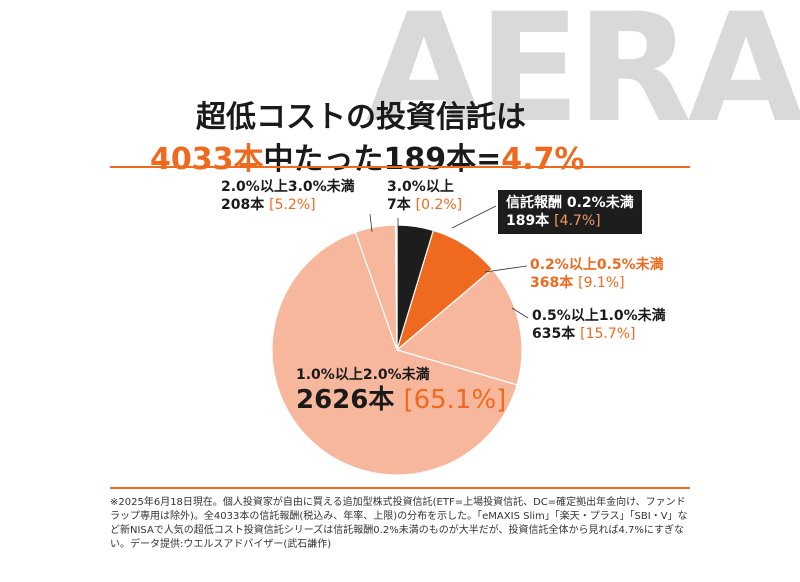  Describe the element at coordinates (345, 400) in the screenshot. I see `slice-count: 2626本` at that location.